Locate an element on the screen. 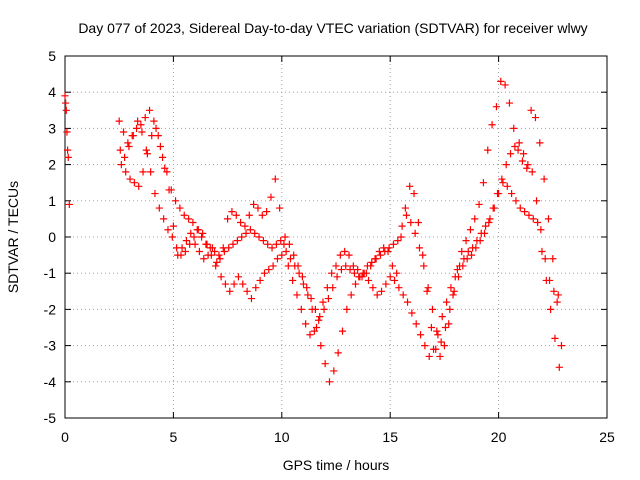 The image size is (640, 480). x-tick-label: 20 is located at coordinates (499, 437).